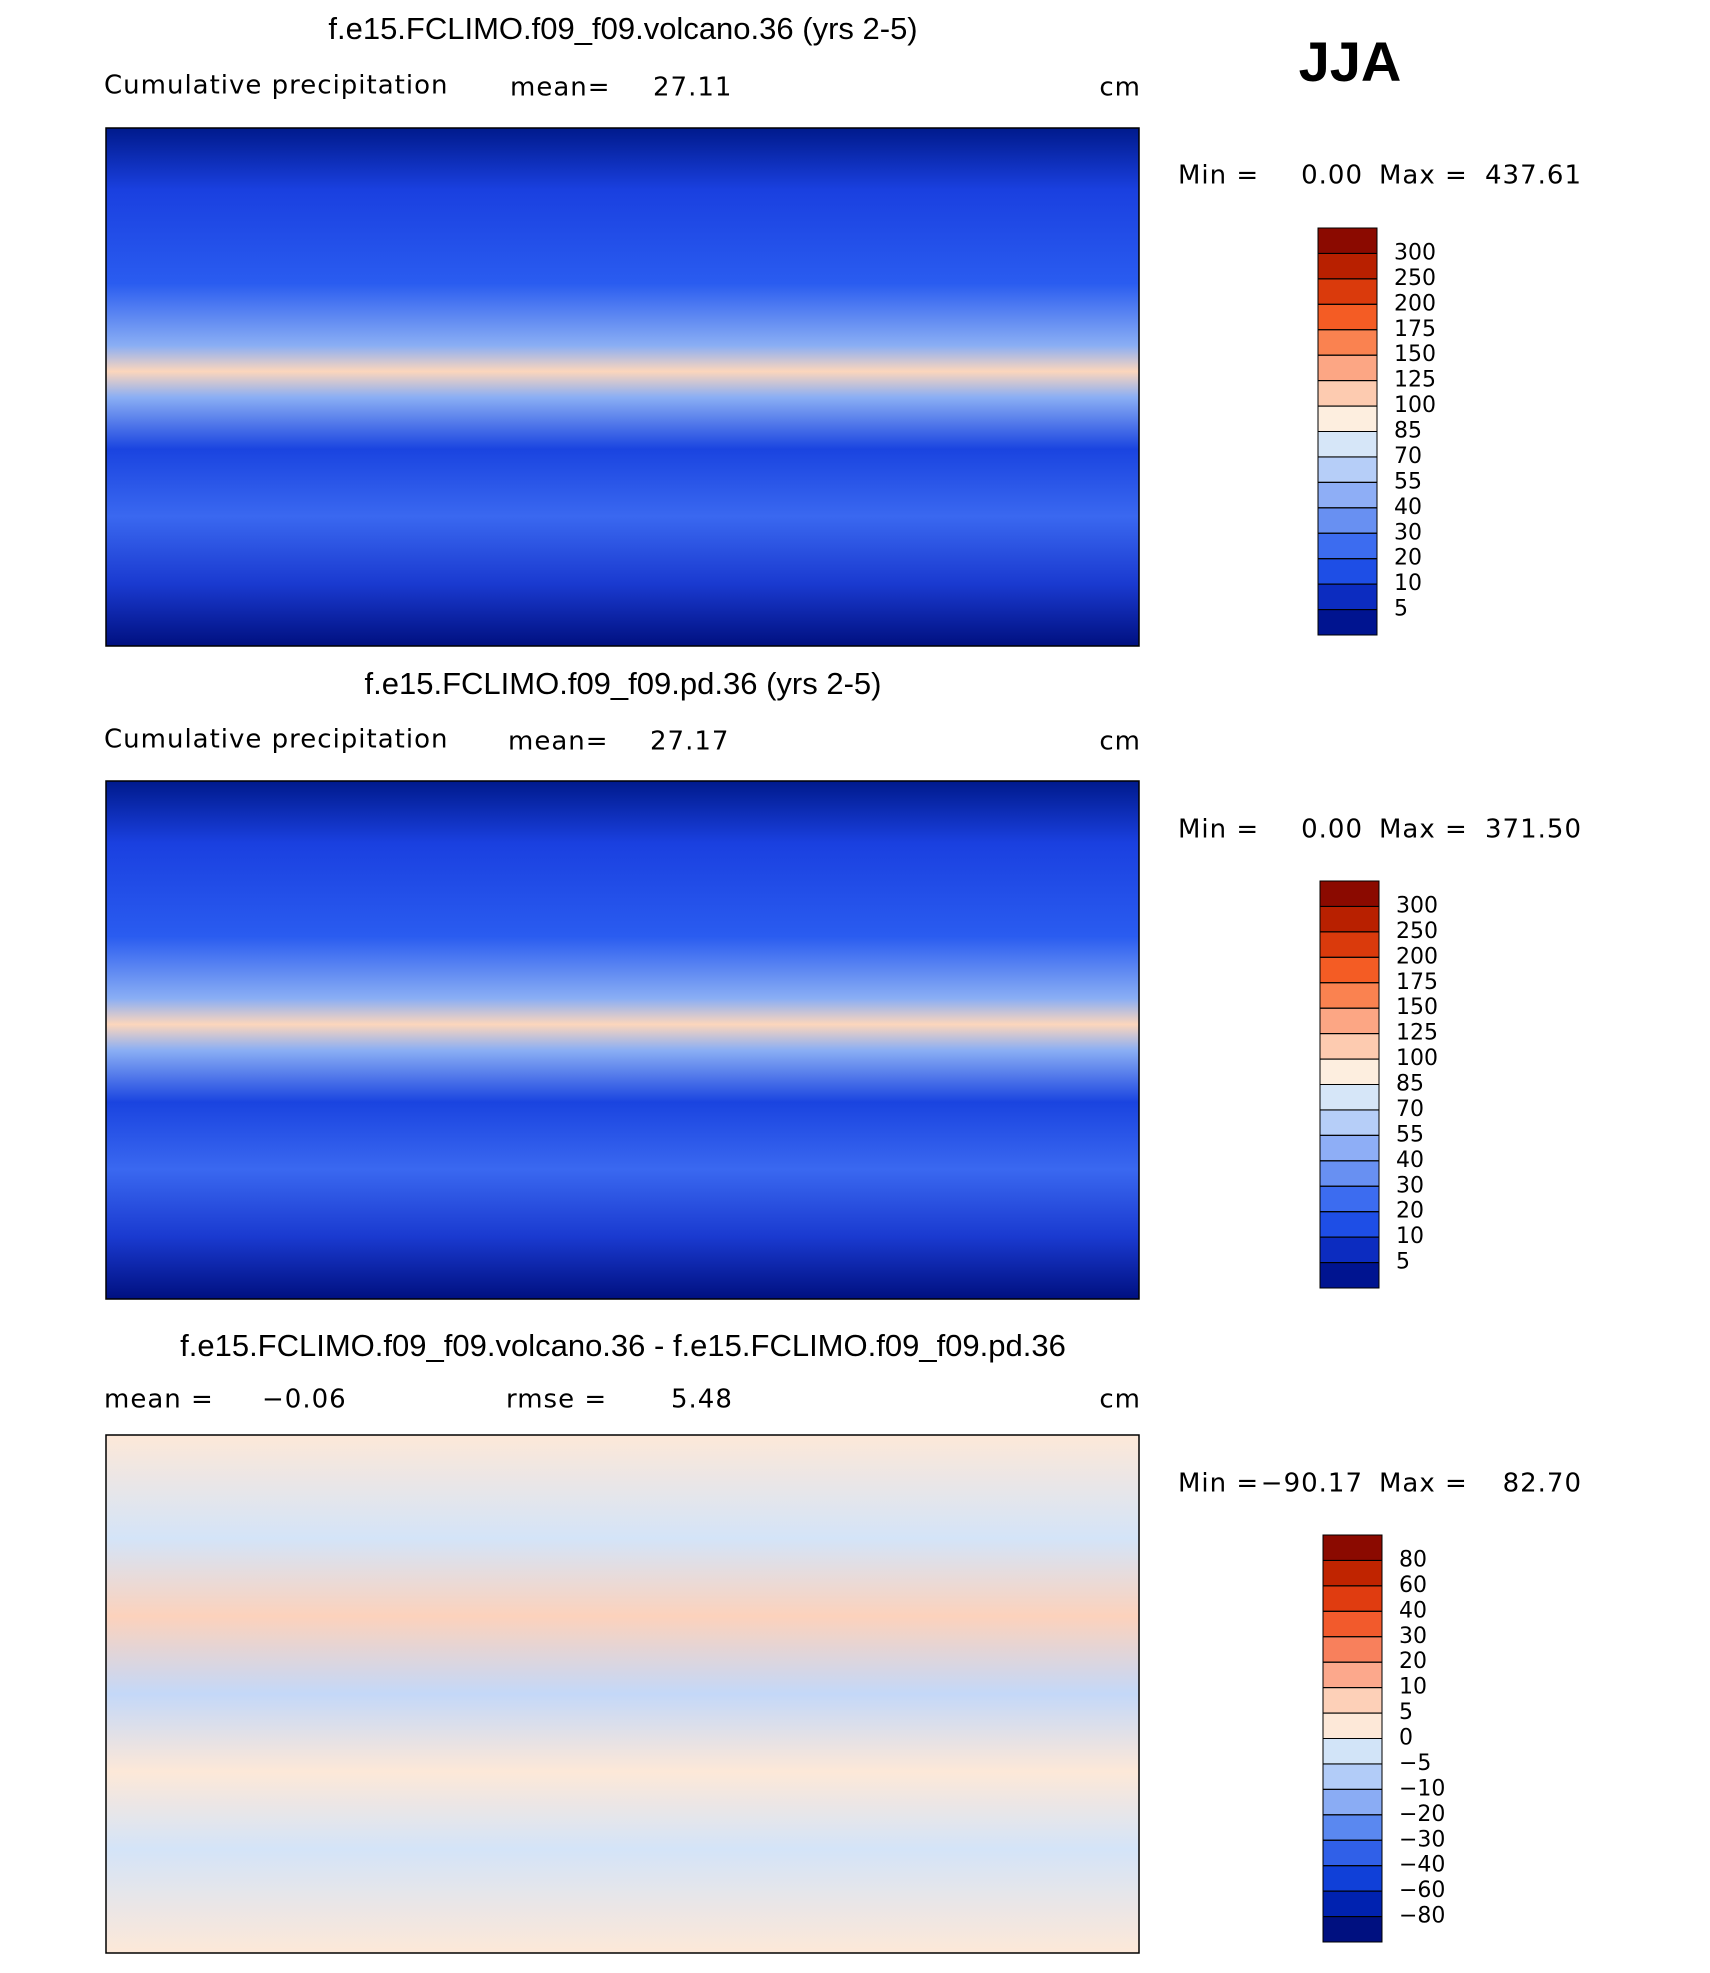 The image size is (1710, 1973). I want to click on colorbar-label: −60, so click(1422, 1890).